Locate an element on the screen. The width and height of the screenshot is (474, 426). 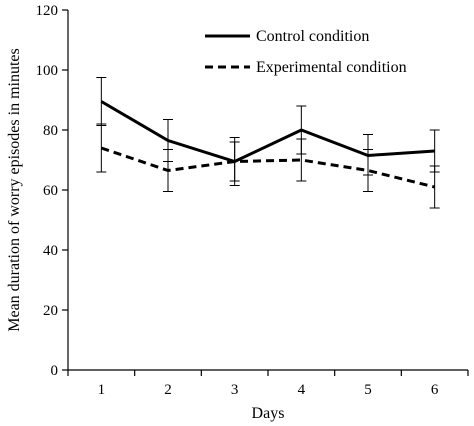
series-lines is located at coordinates (268, 144).